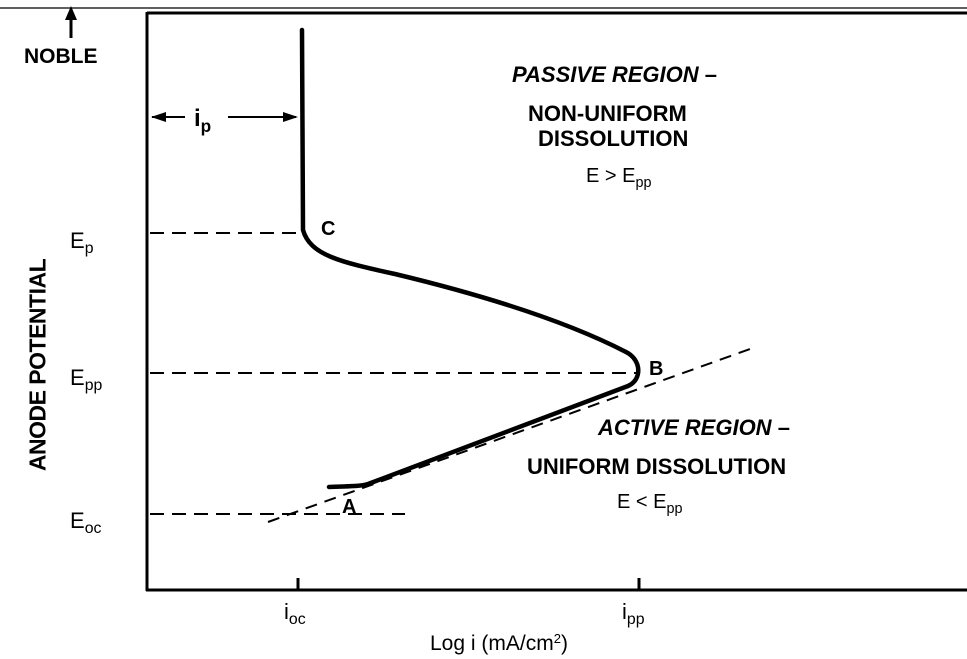 The height and width of the screenshot is (659, 967). I want to click on active-condition-main: E < E, so click(642, 502).